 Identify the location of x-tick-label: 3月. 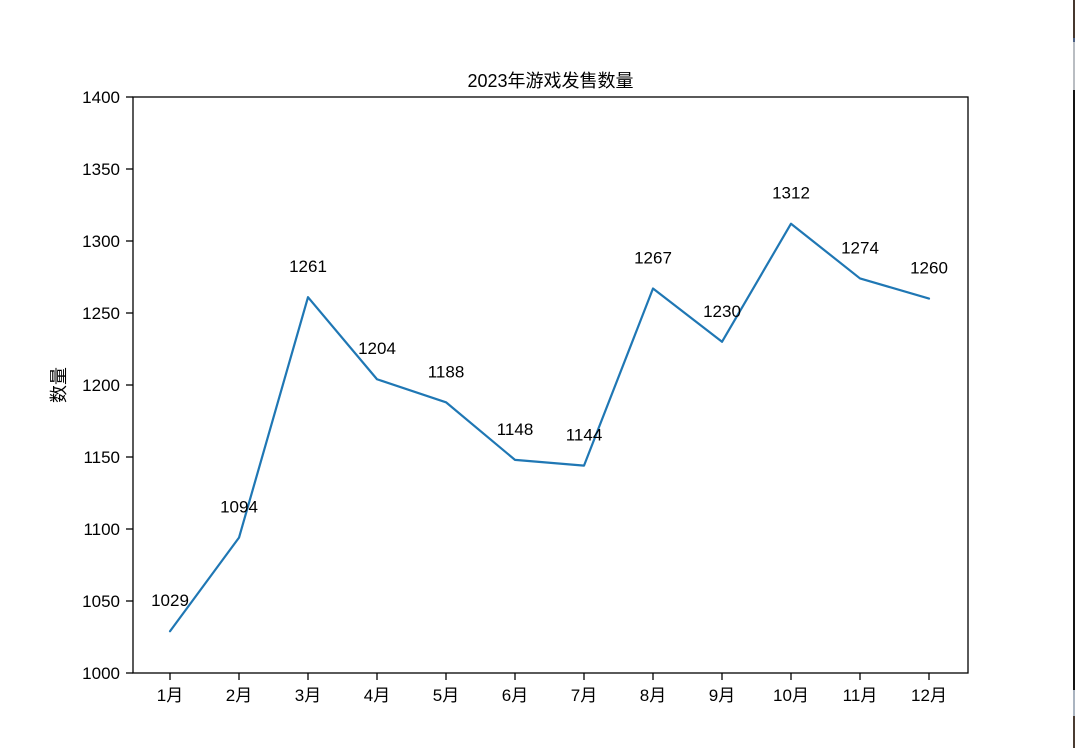
(308, 695).